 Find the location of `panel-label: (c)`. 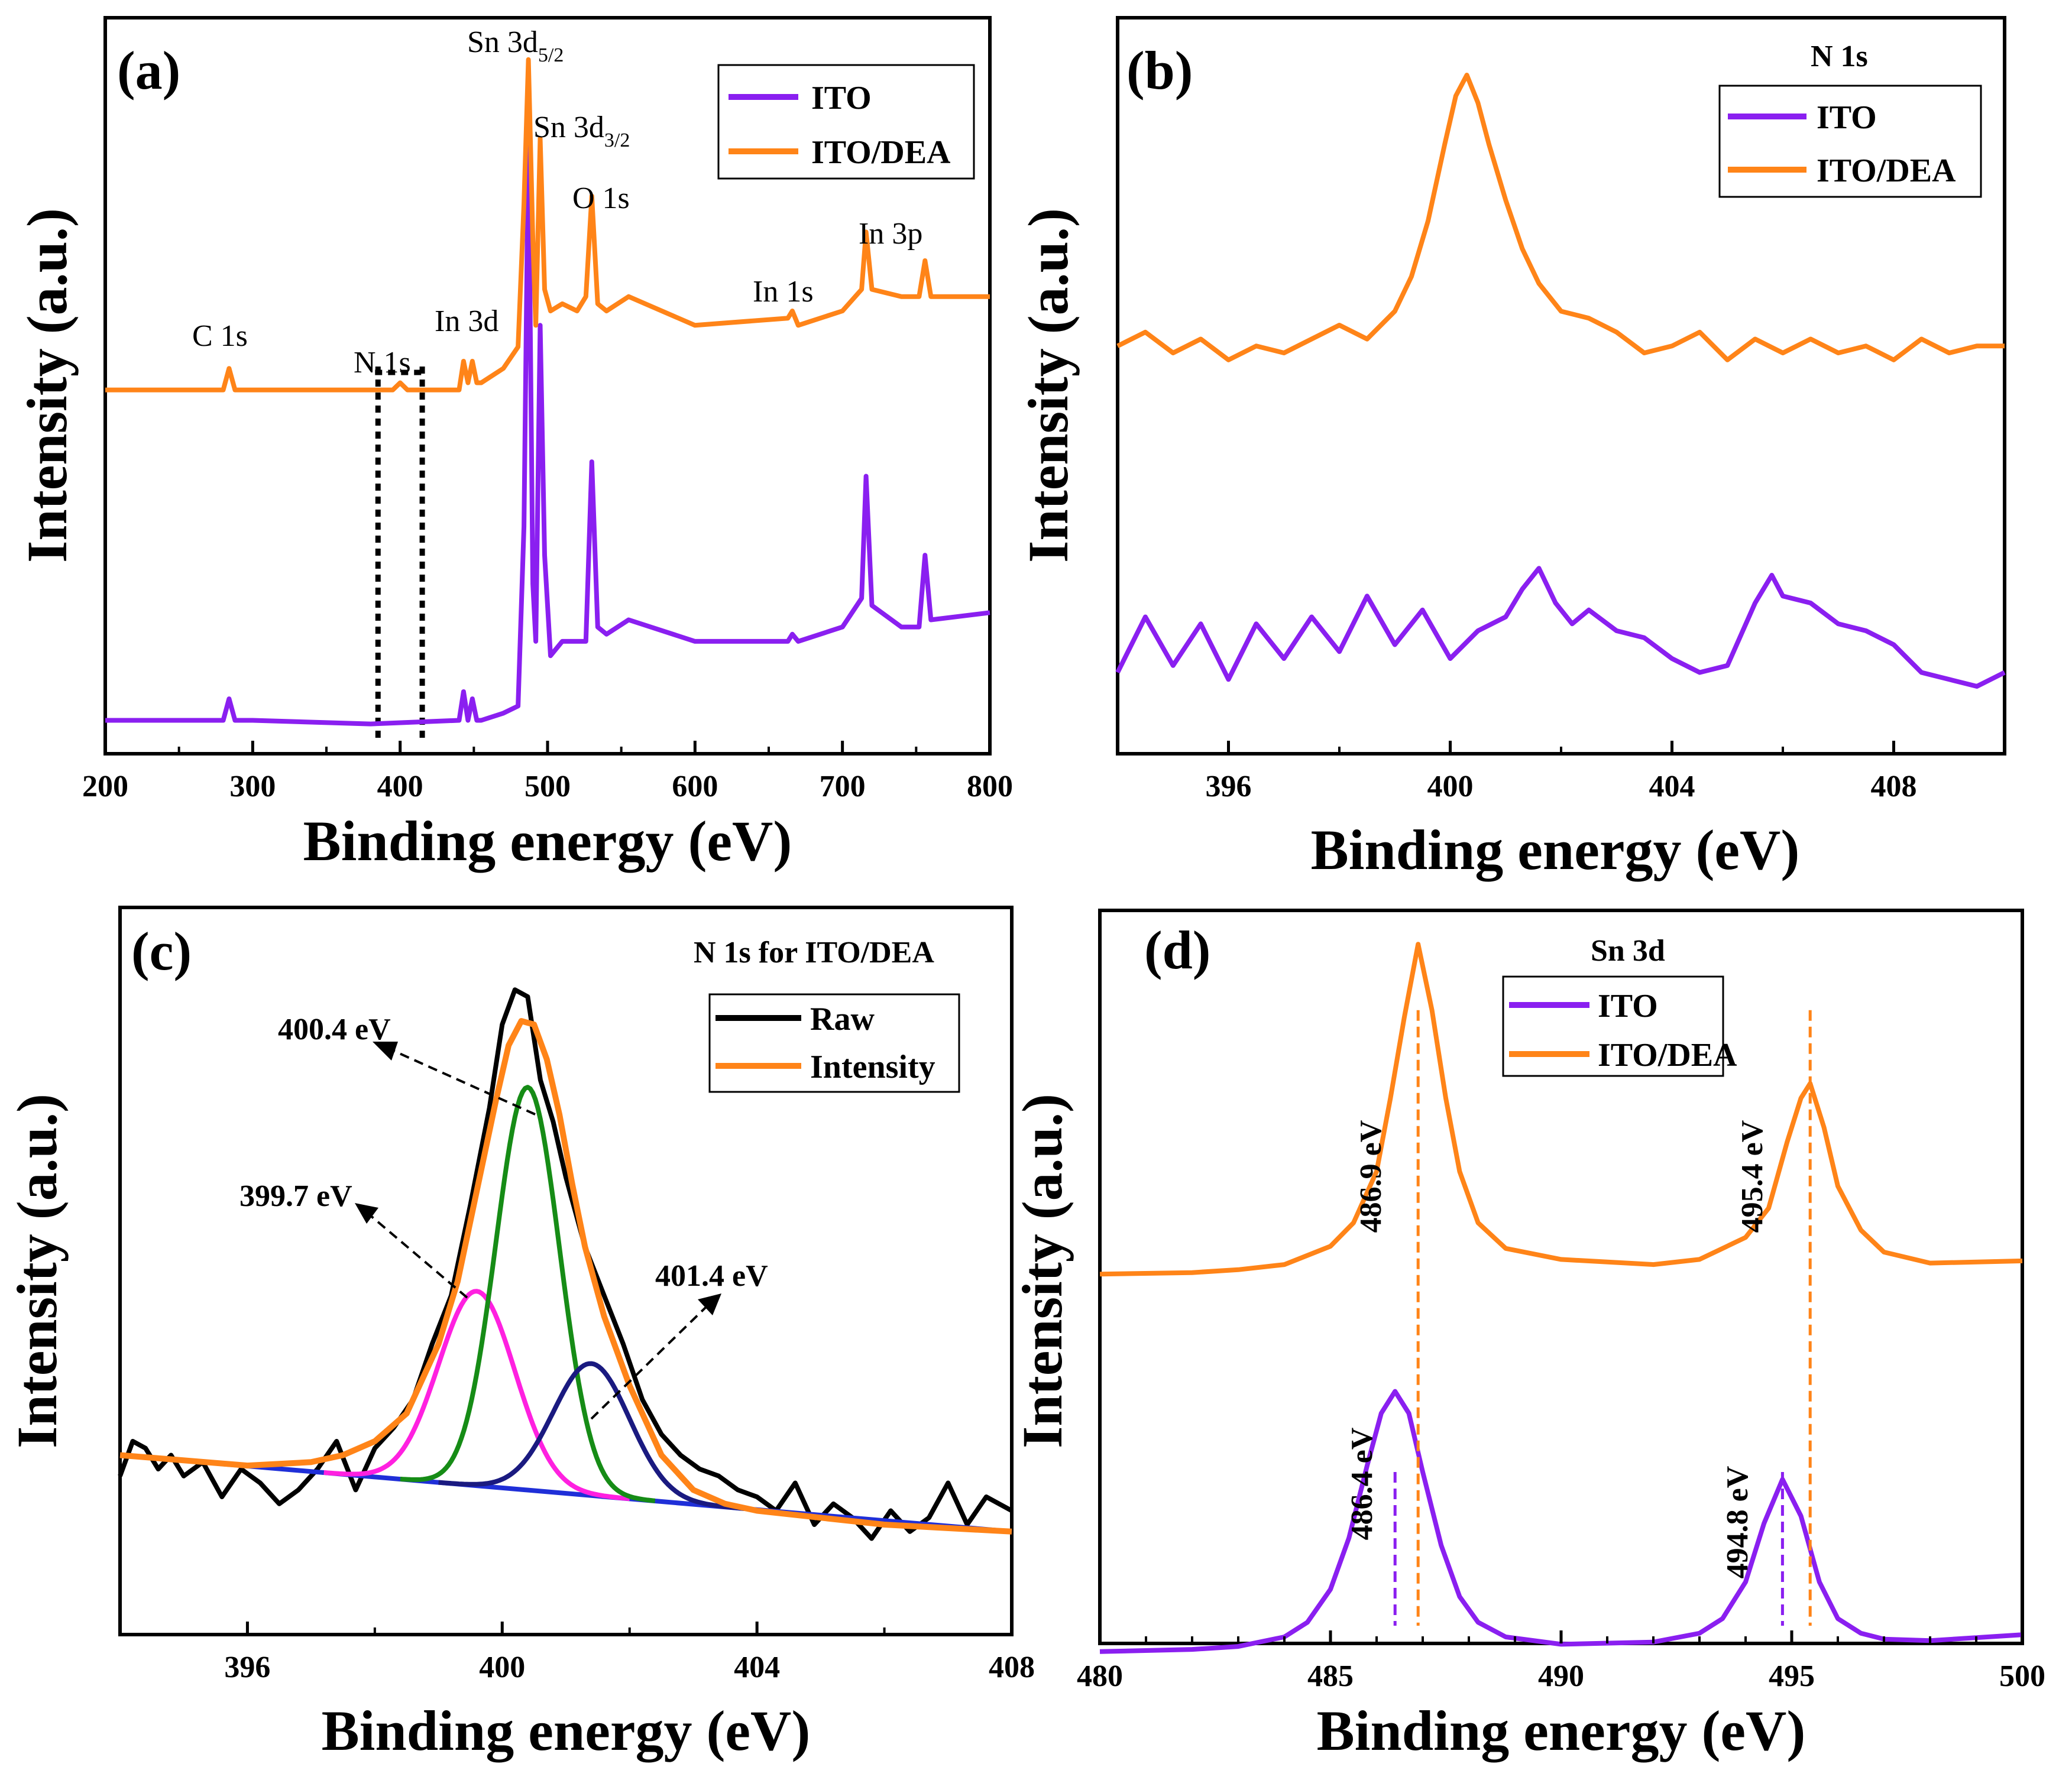

panel-label: (c) is located at coordinates (161, 951).